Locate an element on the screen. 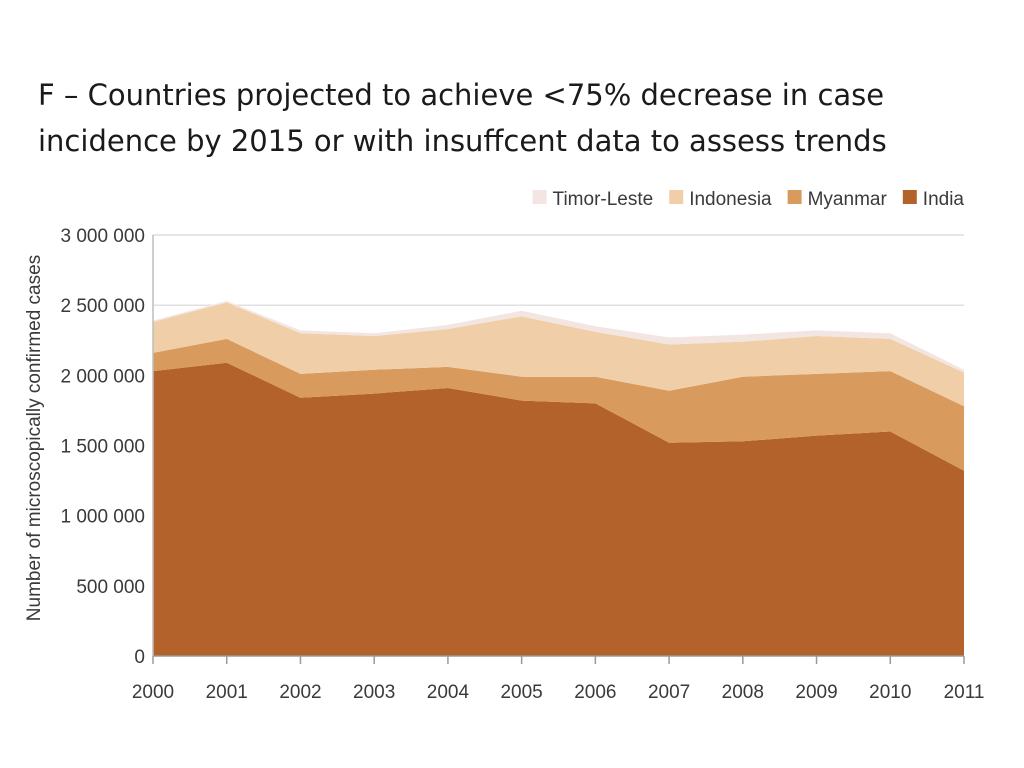 This screenshot has width=1024, height=768. x-tick-label-2007: 2007 is located at coordinates (669, 692).